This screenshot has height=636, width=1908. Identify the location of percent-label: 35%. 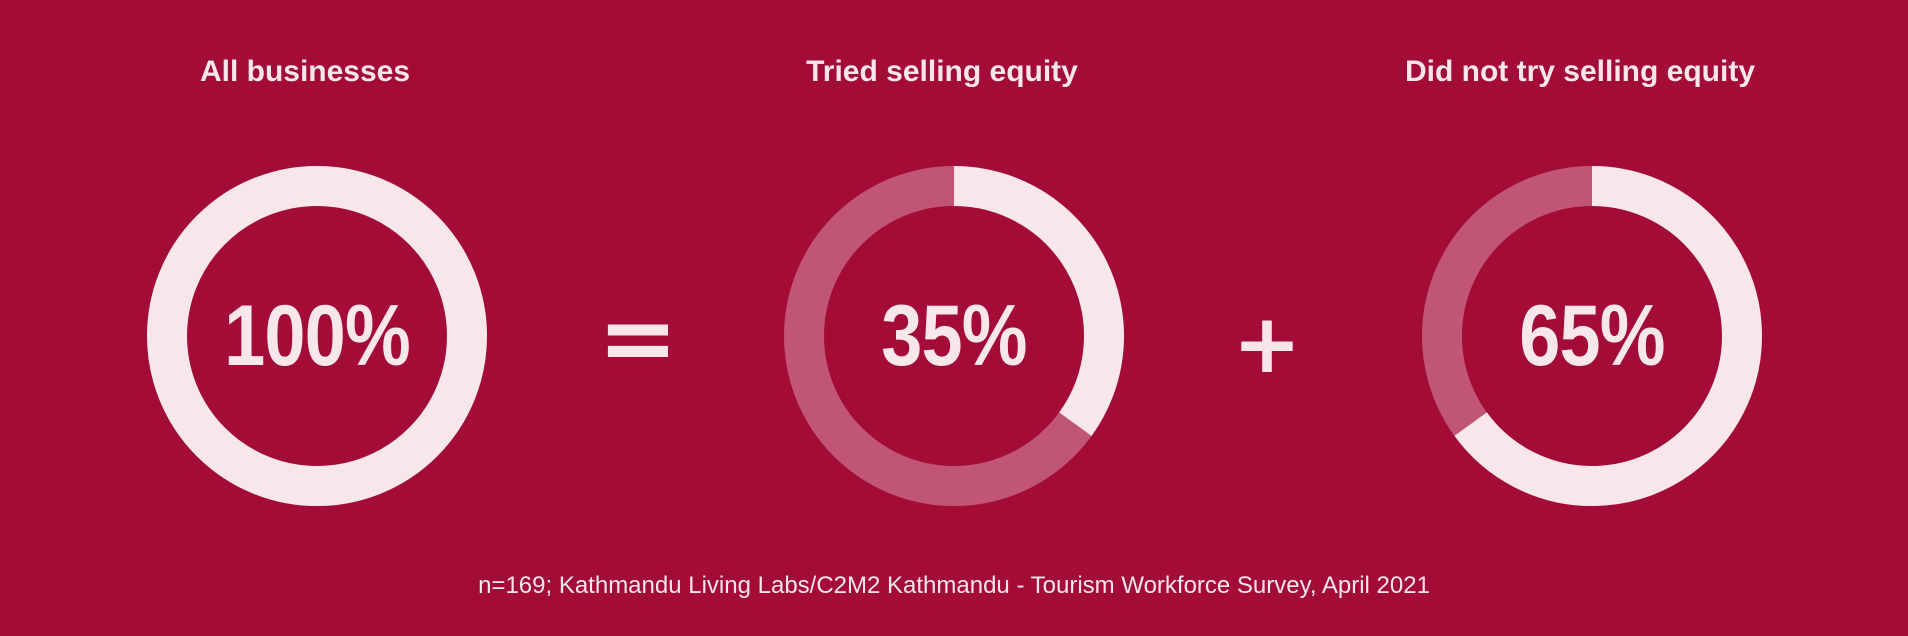
(954, 335).